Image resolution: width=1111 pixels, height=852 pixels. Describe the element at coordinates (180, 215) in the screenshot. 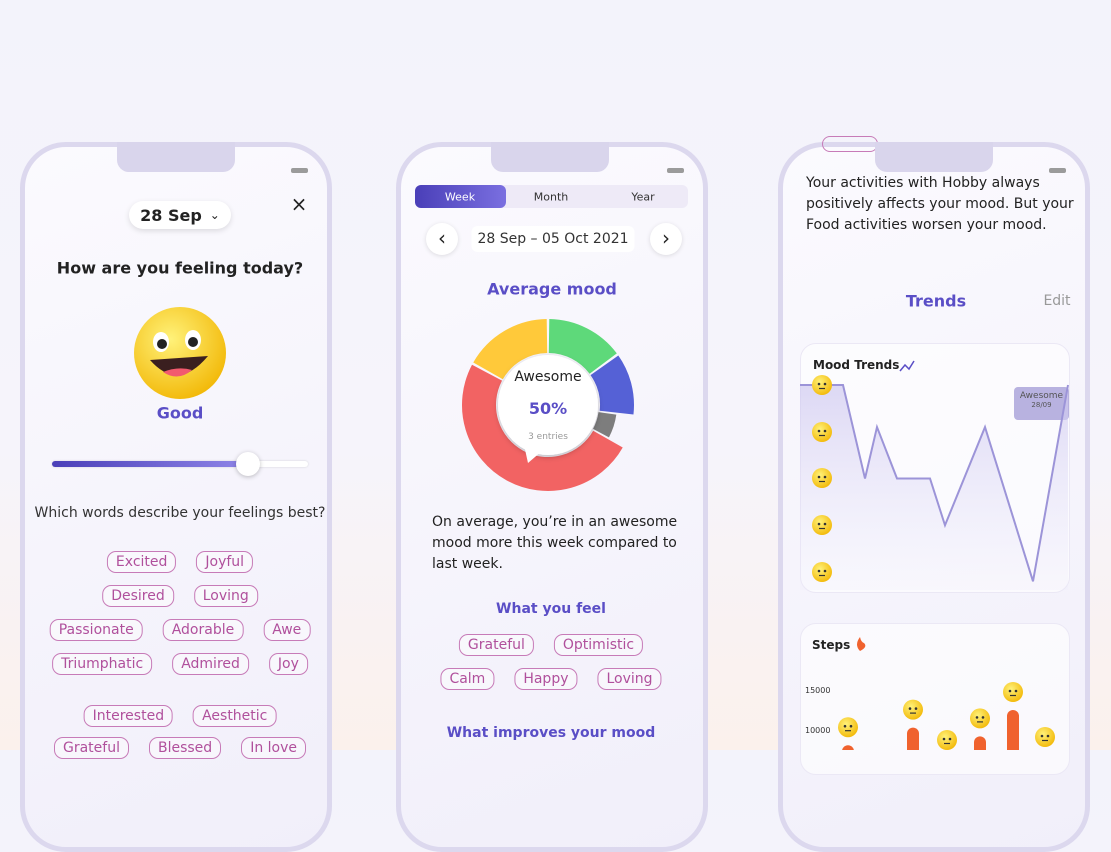

I see `date-picker: 28 Sep ⌄` at that location.